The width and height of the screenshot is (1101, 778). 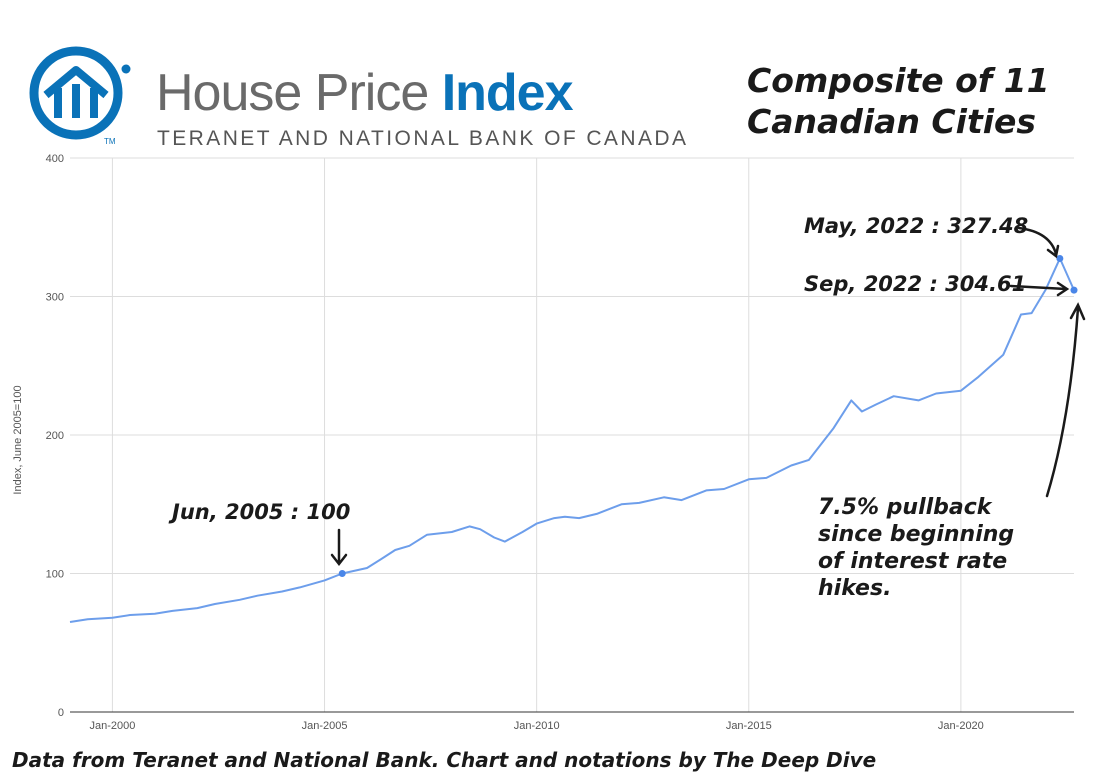 What do you see at coordinates (508, 93) in the screenshot?
I see `logo-title-accent: Index` at bounding box center [508, 93].